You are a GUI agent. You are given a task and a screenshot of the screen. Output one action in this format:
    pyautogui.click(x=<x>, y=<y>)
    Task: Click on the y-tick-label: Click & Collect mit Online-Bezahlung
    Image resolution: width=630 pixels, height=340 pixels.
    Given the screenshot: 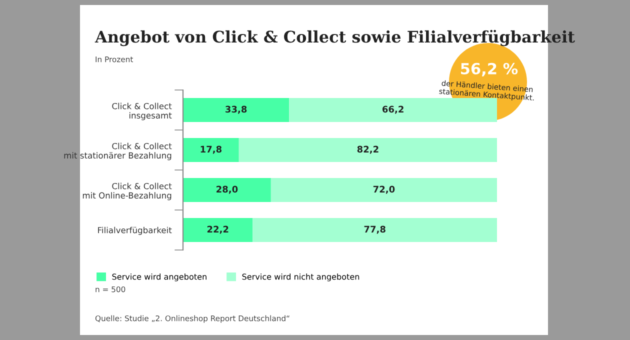 What is the action you would take?
    pyautogui.click(x=127, y=191)
    